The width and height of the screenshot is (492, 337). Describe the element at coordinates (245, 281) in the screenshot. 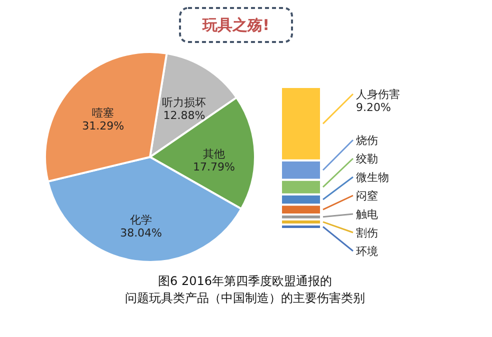

I see `caption: 图6 2016年第四季度欧盟通报的` at that location.